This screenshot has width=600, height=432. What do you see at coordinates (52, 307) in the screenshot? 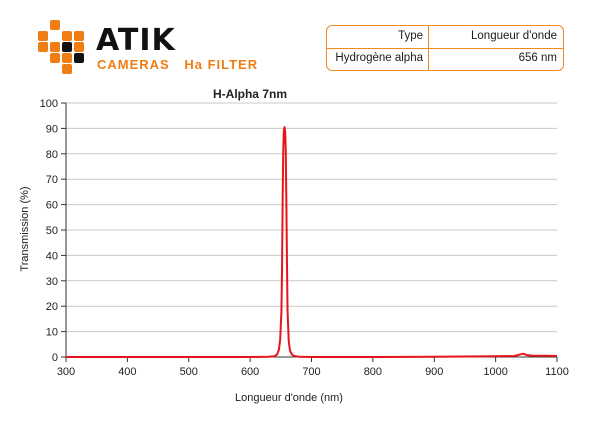
I see `y-tick-label: 20` at bounding box center [52, 307].